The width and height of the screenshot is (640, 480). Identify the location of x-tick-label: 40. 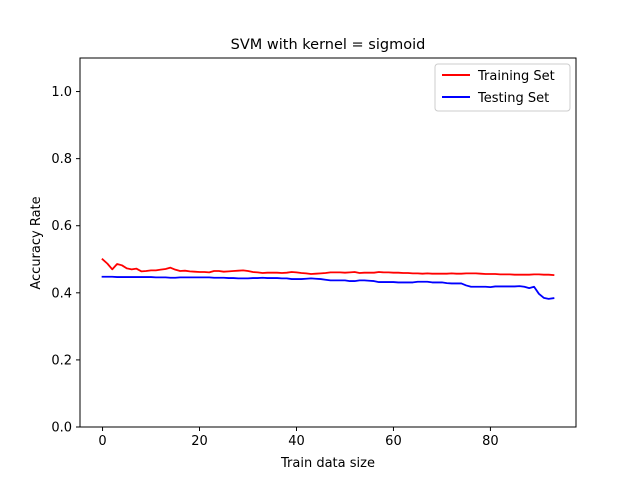
(296, 441).